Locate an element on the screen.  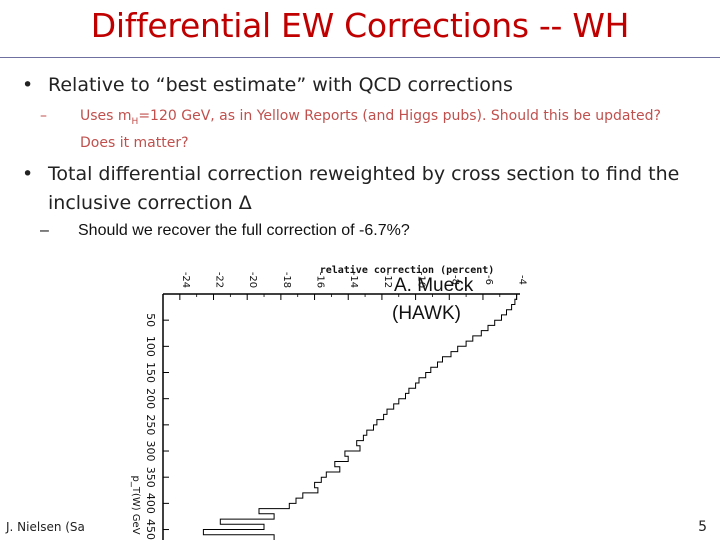
annotation-source: (HAWK) is located at coordinates (426, 313).